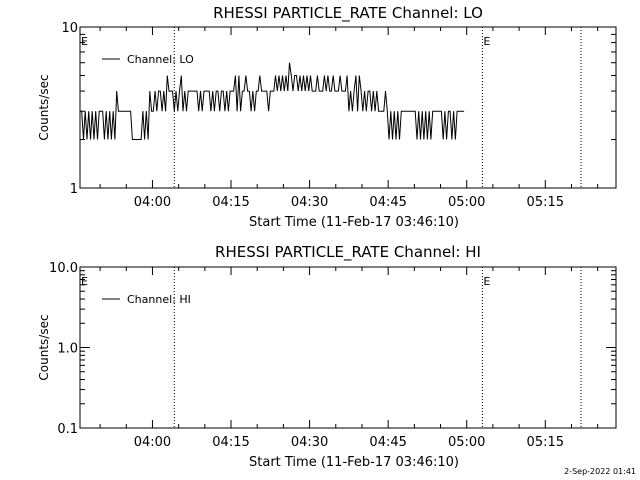 This screenshot has width=640, height=480. I want to click on series-line, so click(272, 101).